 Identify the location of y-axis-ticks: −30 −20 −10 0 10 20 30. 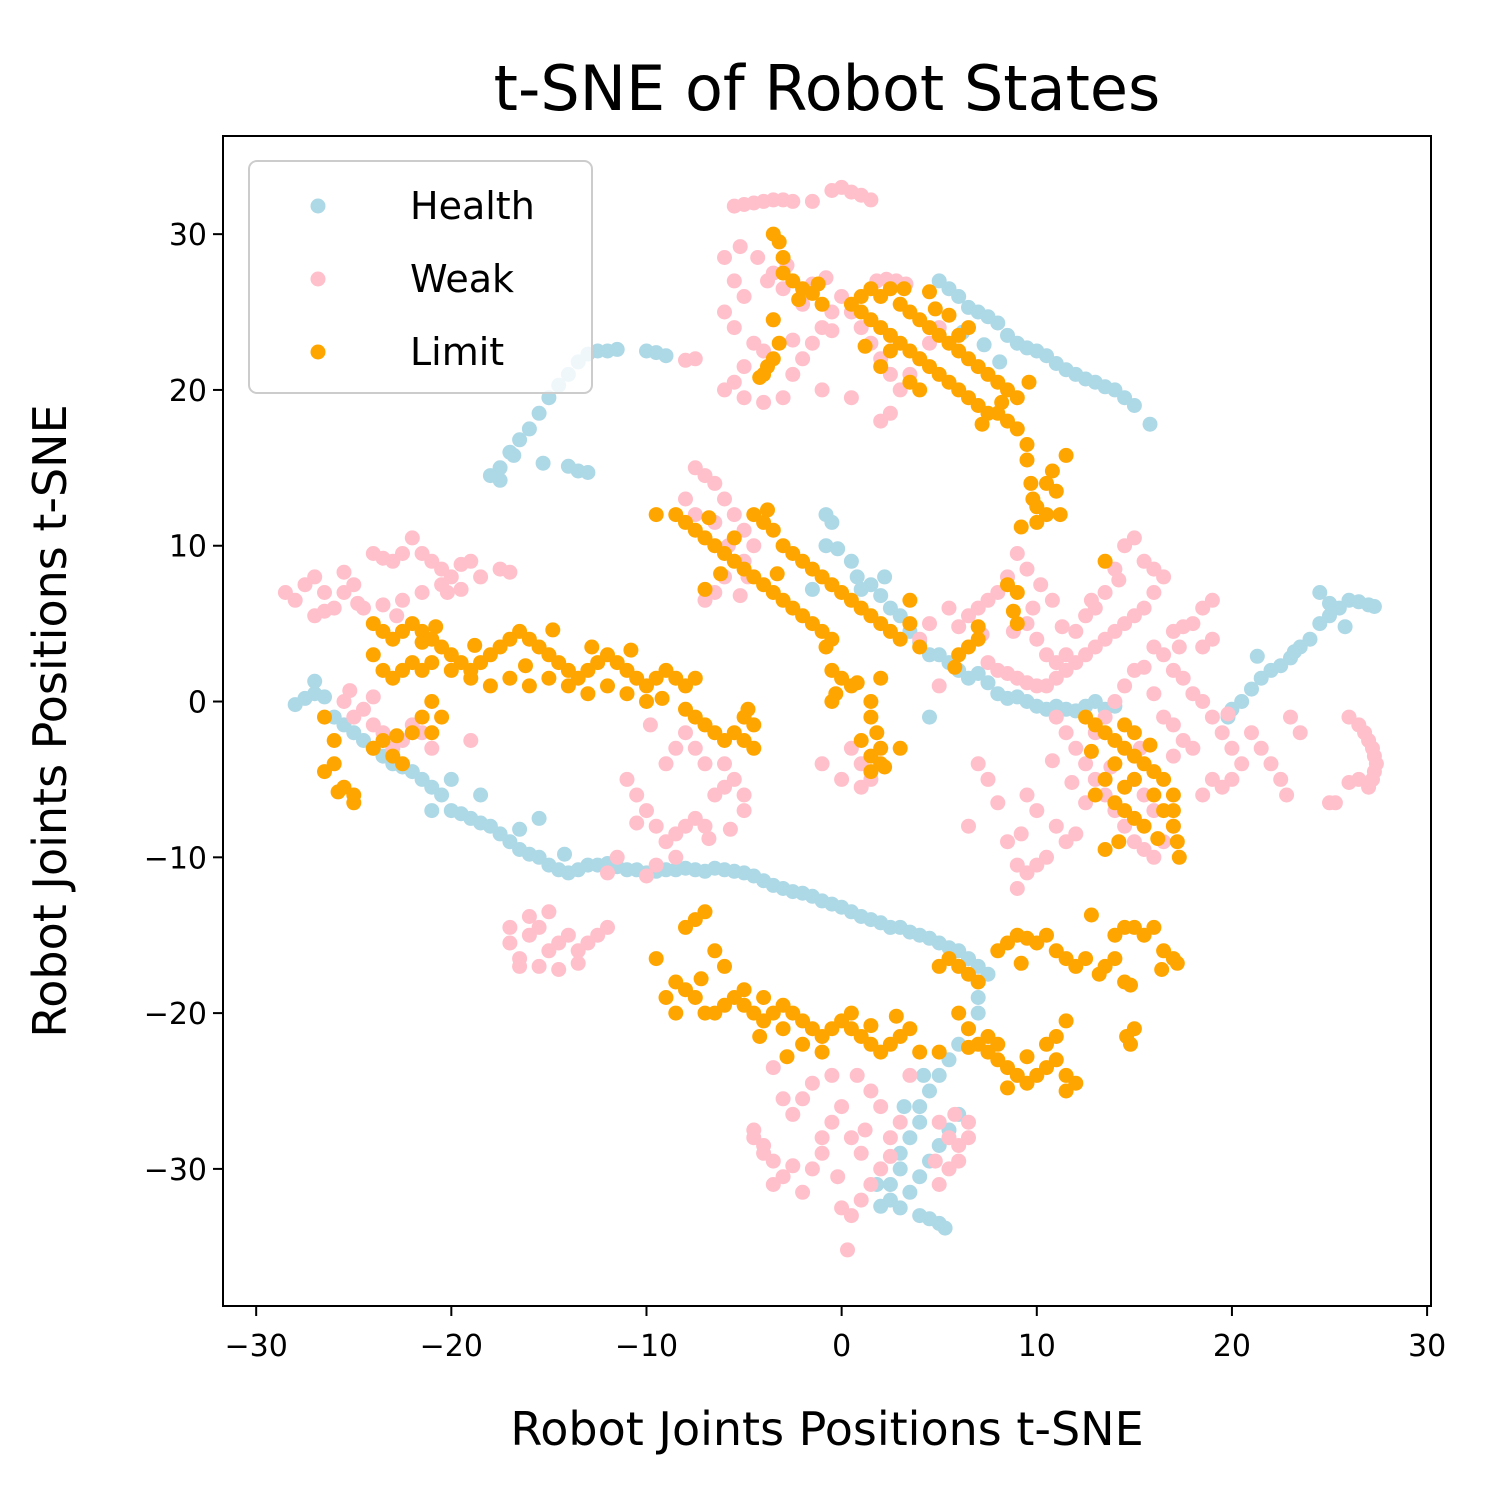
(183, 703).